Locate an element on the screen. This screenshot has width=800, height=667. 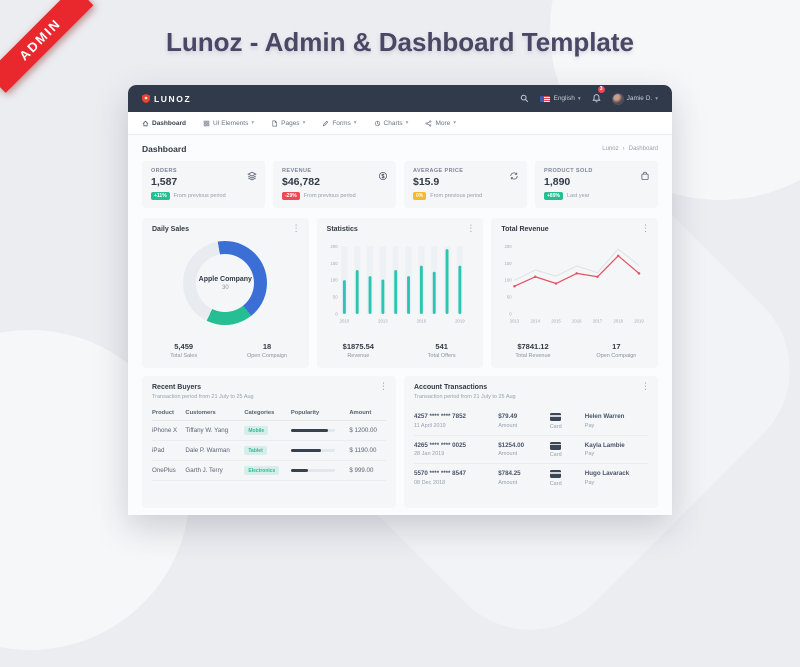
donut-chart: Apple Company 30 is located at coordinates (225, 283).